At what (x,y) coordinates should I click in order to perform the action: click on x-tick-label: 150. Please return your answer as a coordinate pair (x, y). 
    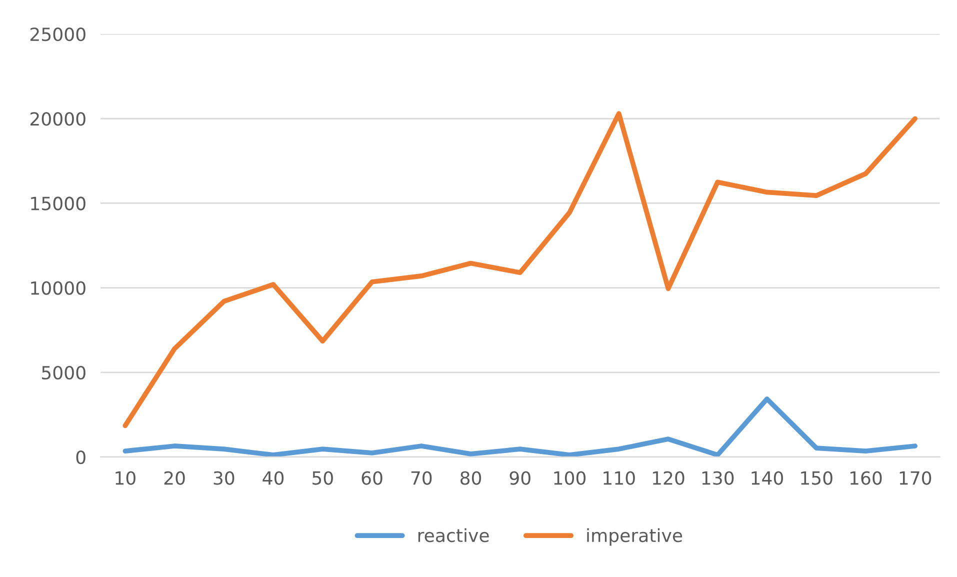
    Looking at the image, I should click on (816, 478).